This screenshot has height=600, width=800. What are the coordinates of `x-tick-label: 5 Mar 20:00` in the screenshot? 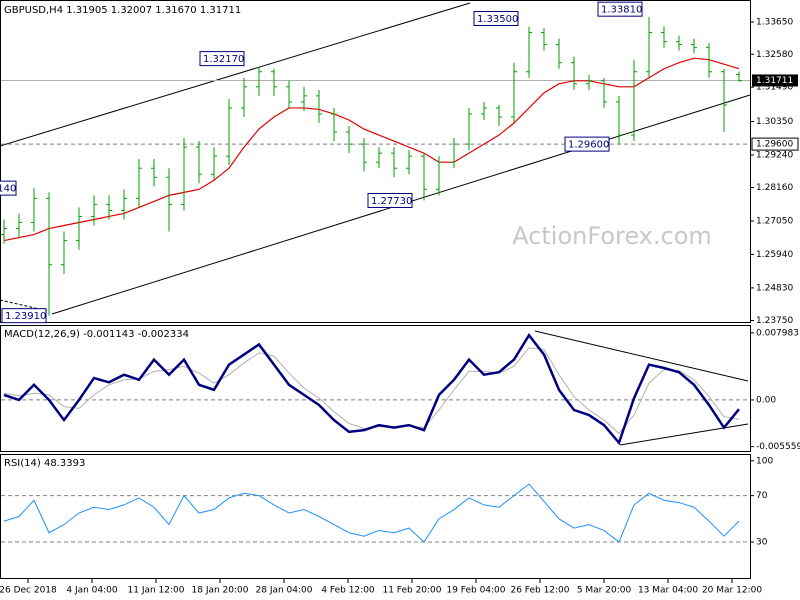 It's located at (604, 591).